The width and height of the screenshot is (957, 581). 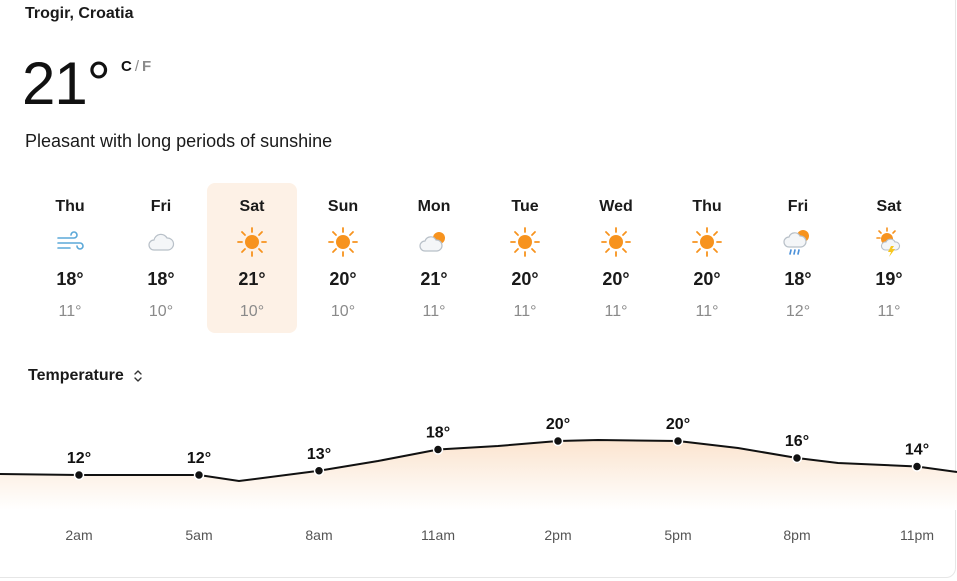 I want to click on x-tick-label: 5pm, so click(x=677, y=535).